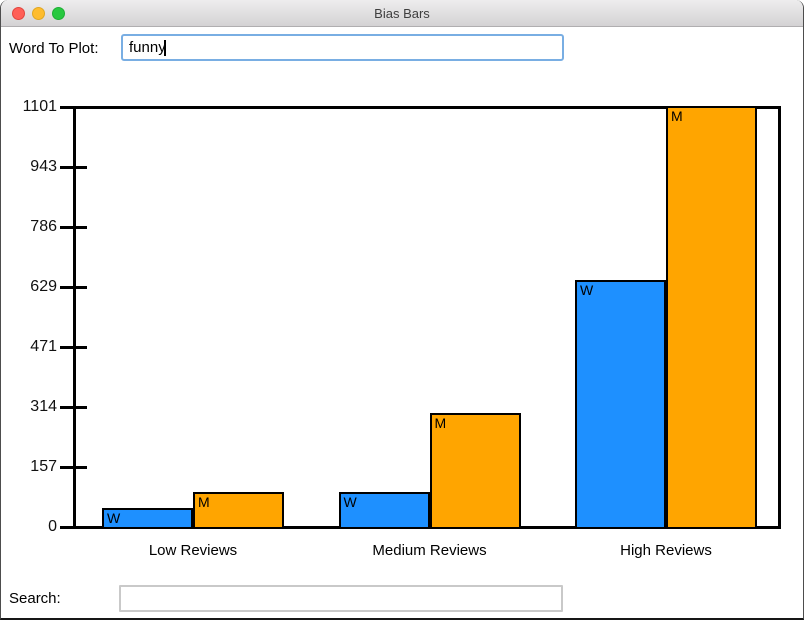  Describe the element at coordinates (429, 550) in the screenshot. I see `category-label: Medium Reviews` at that location.